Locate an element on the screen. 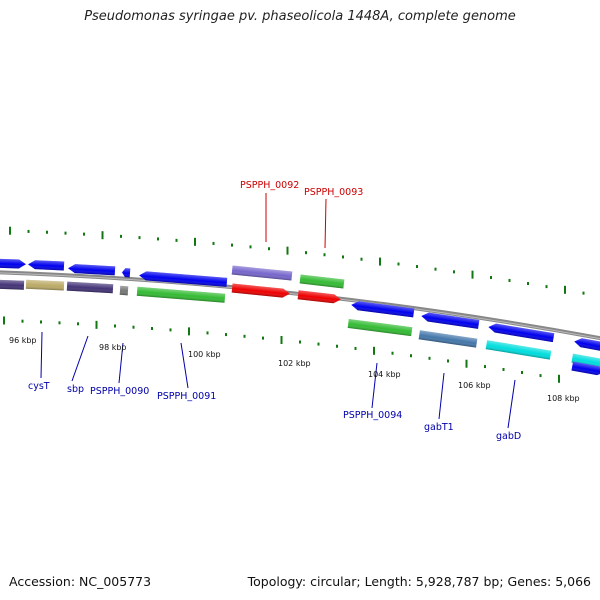 The height and width of the screenshot is (600, 600). scale-label: 98 kbp is located at coordinates (113, 347).